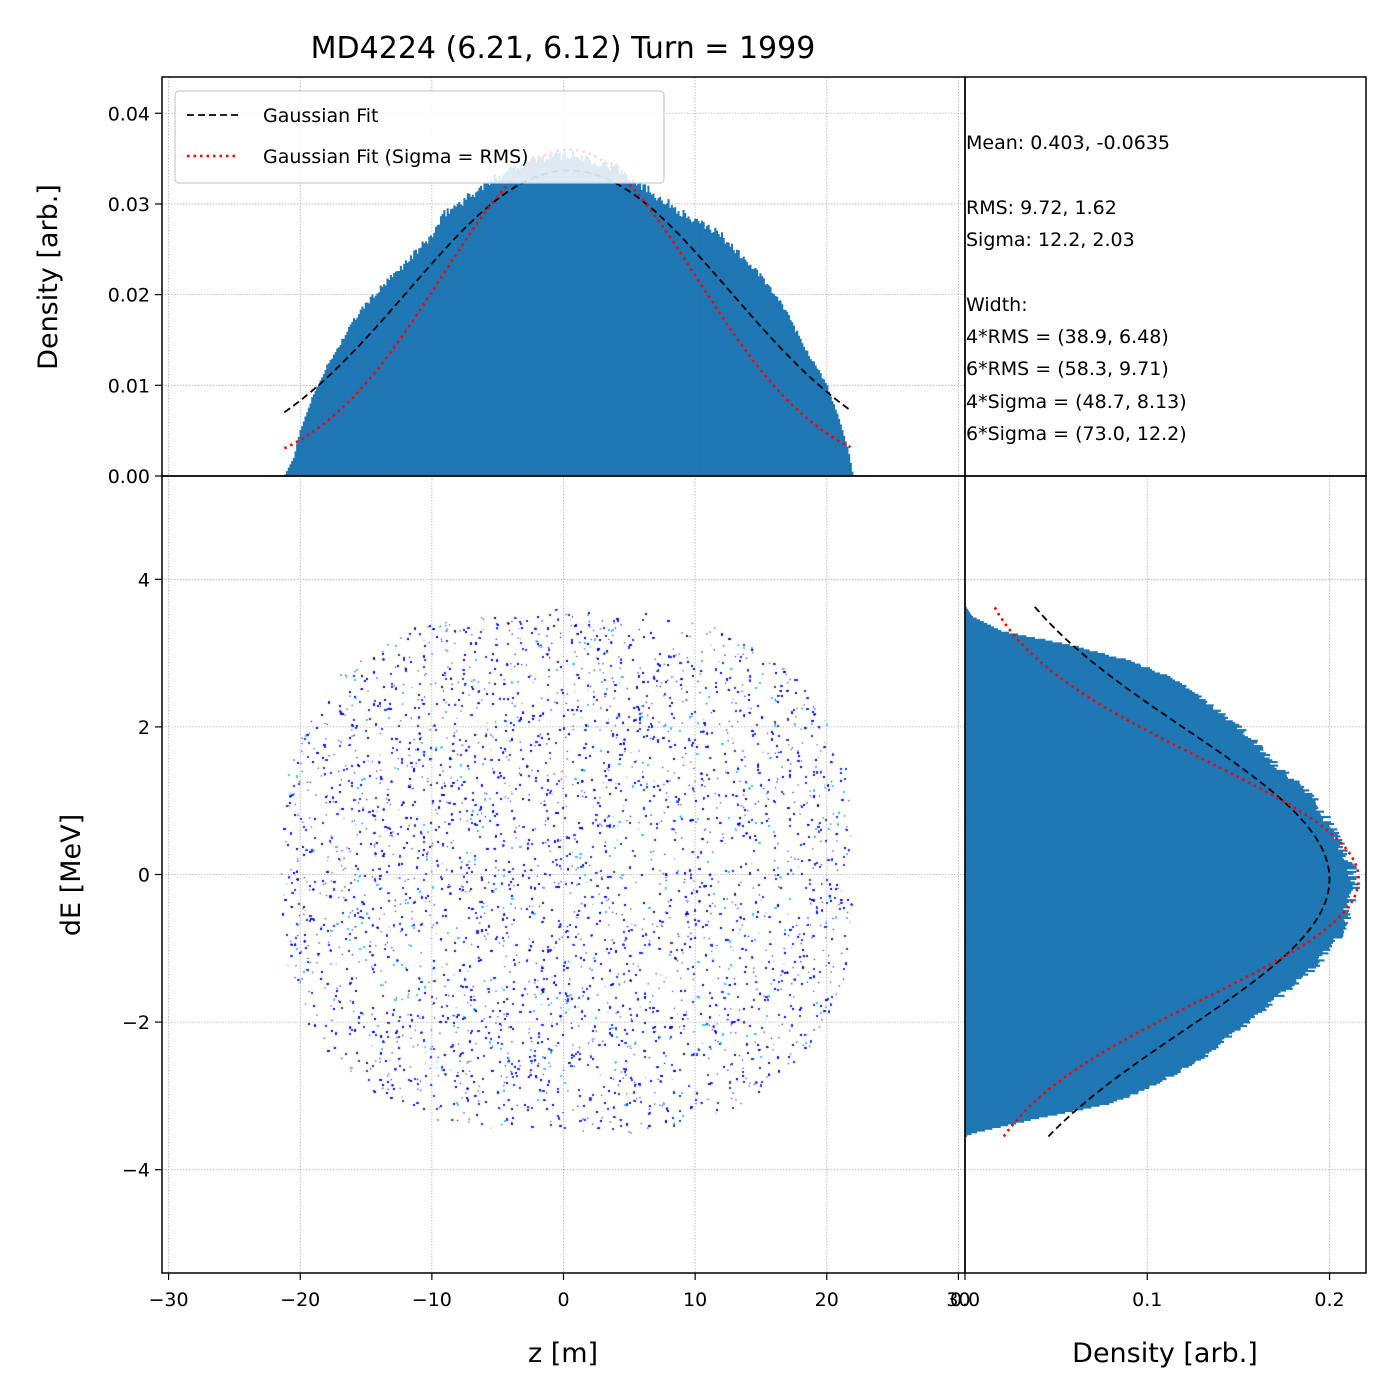 The image size is (1400, 1400). What do you see at coordinates (1076, 434) in the screenshot?
I see `stats-width-6sigma: 6*Sigma = (73.0, 12.2)` at bounding box center [1076, 434].